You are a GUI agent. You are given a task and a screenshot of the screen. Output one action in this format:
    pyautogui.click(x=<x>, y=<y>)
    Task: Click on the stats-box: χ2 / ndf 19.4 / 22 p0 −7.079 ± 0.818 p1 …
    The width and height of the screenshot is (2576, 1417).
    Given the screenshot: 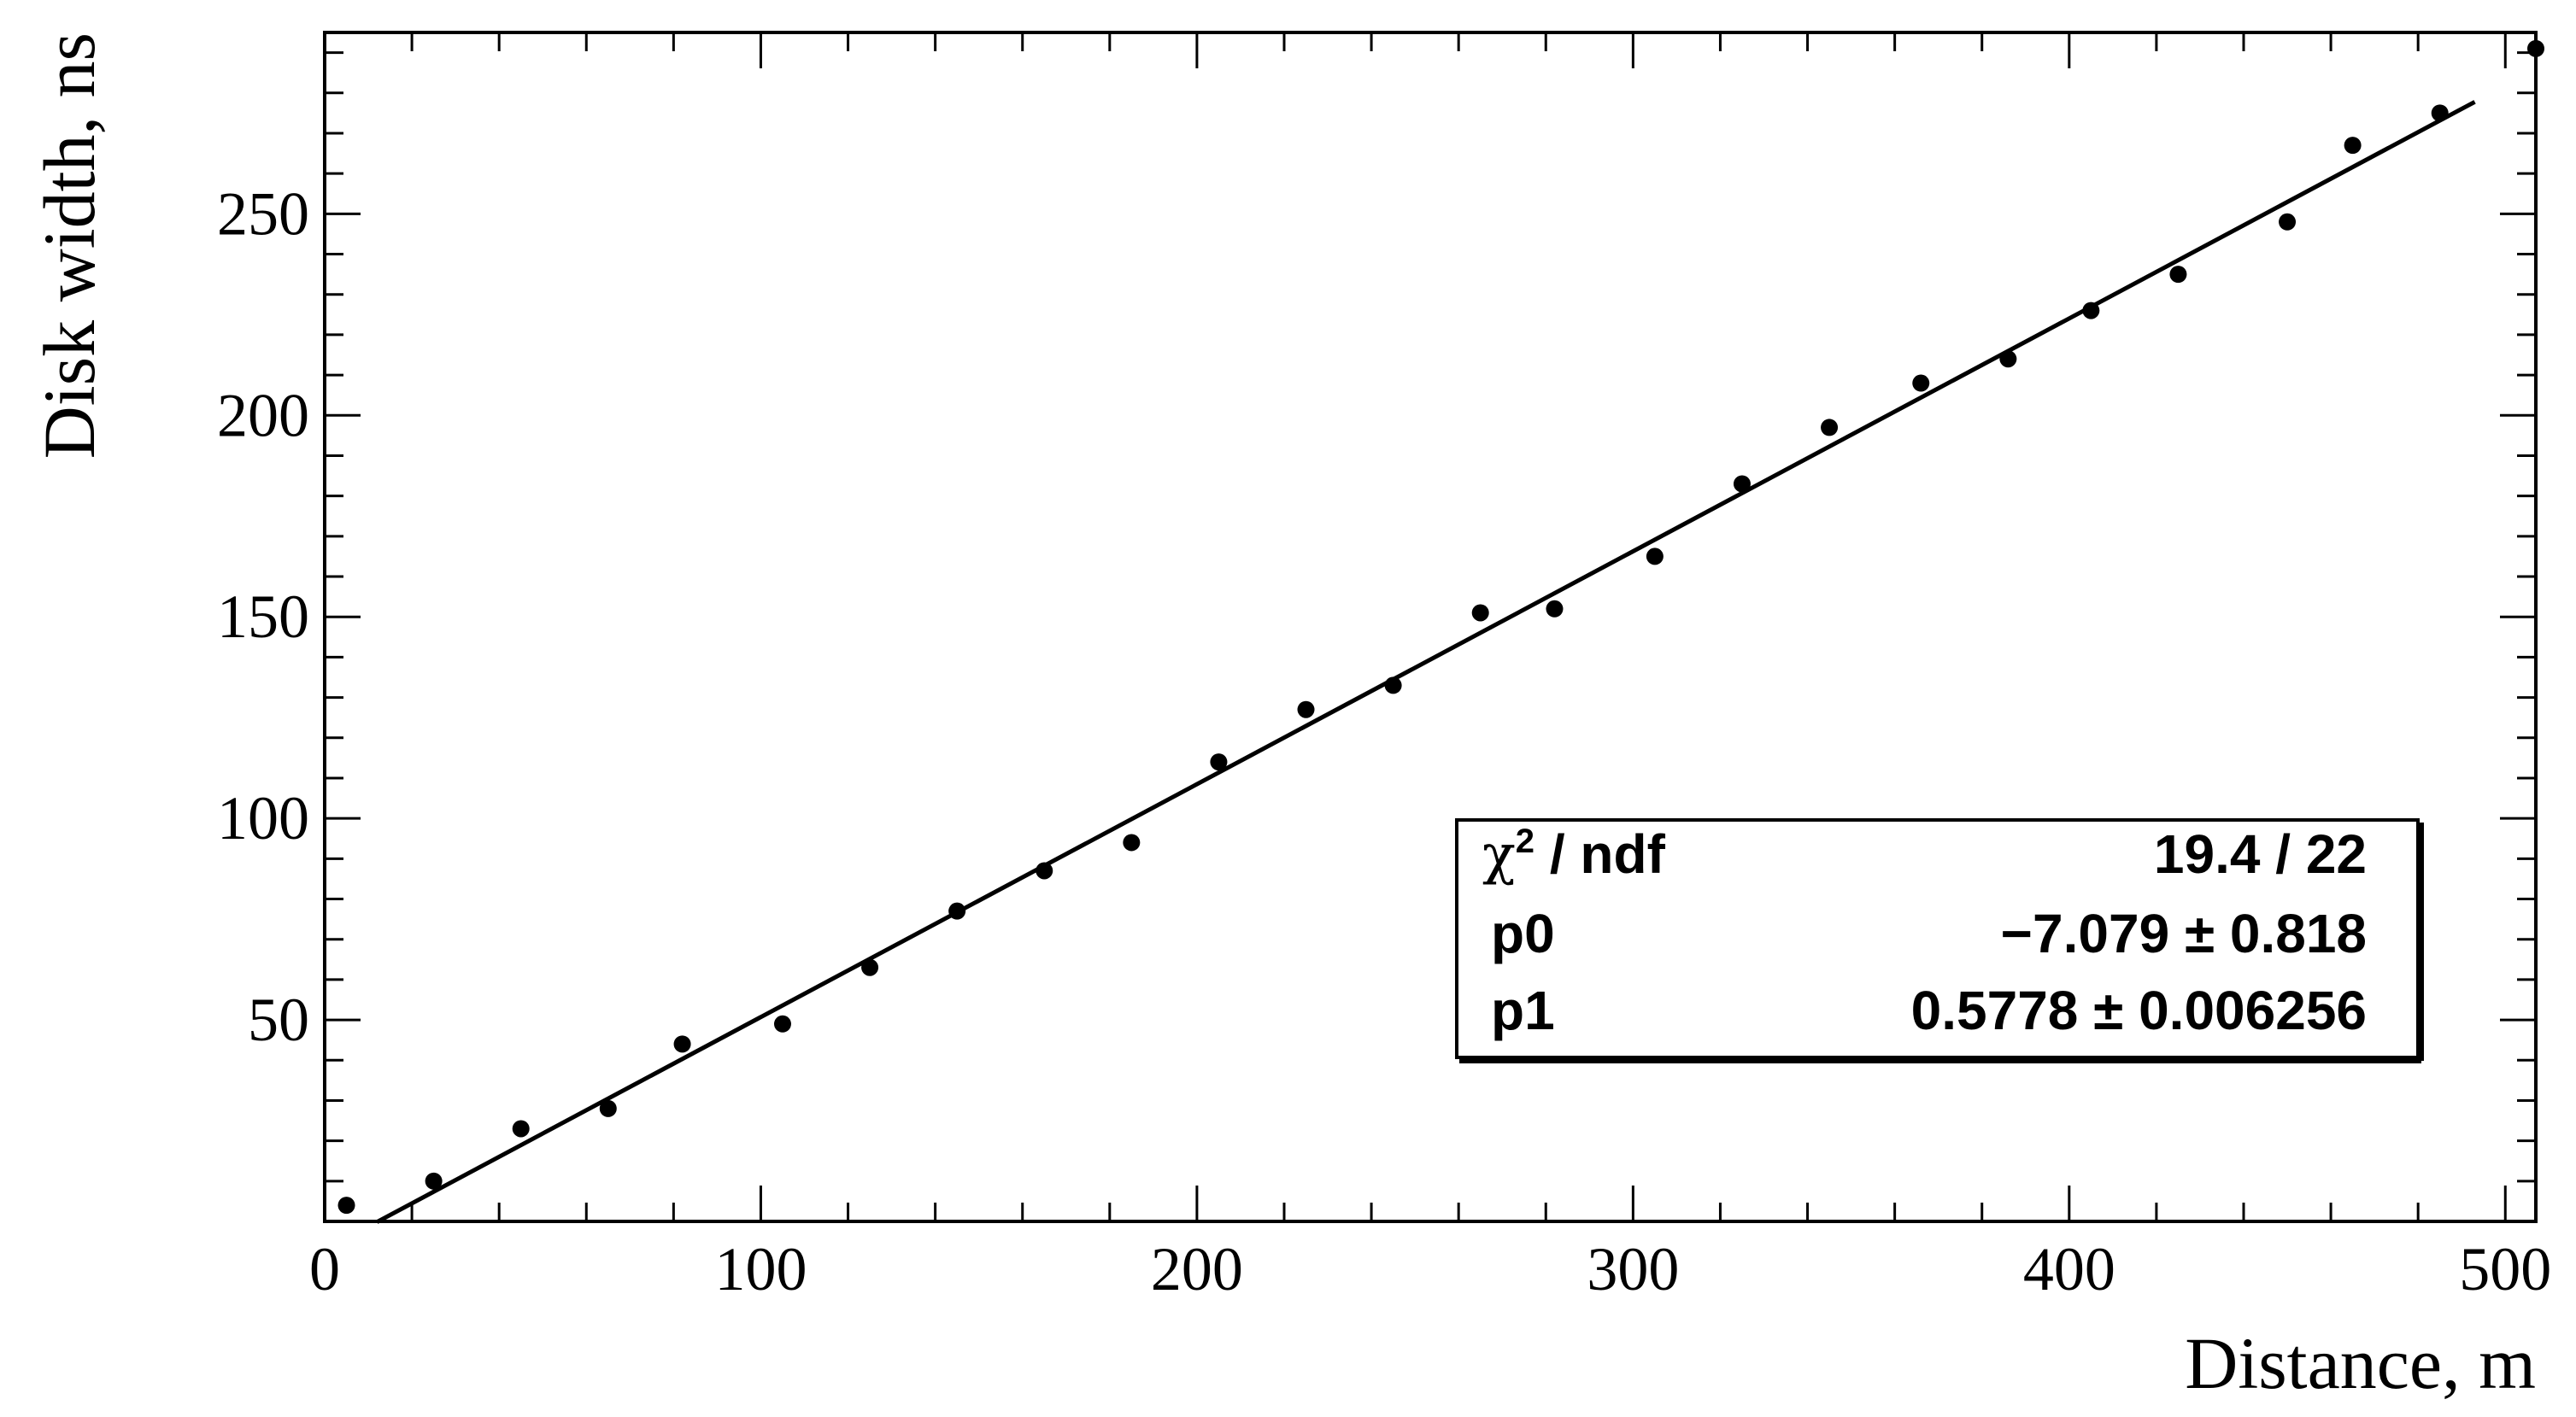 What is the action you would take?
    pyautogui.click(x=1939, y=940)
    